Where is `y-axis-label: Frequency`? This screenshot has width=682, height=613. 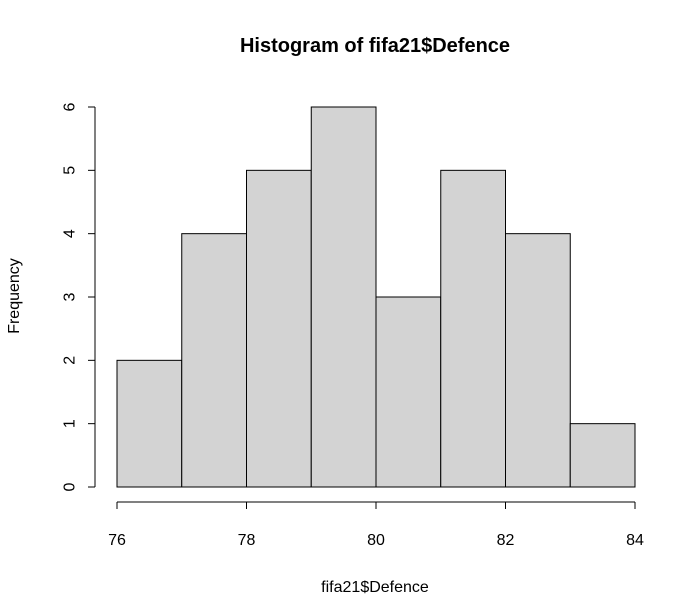
y-axis-label: Frequency is located at coordinates (14, 296).